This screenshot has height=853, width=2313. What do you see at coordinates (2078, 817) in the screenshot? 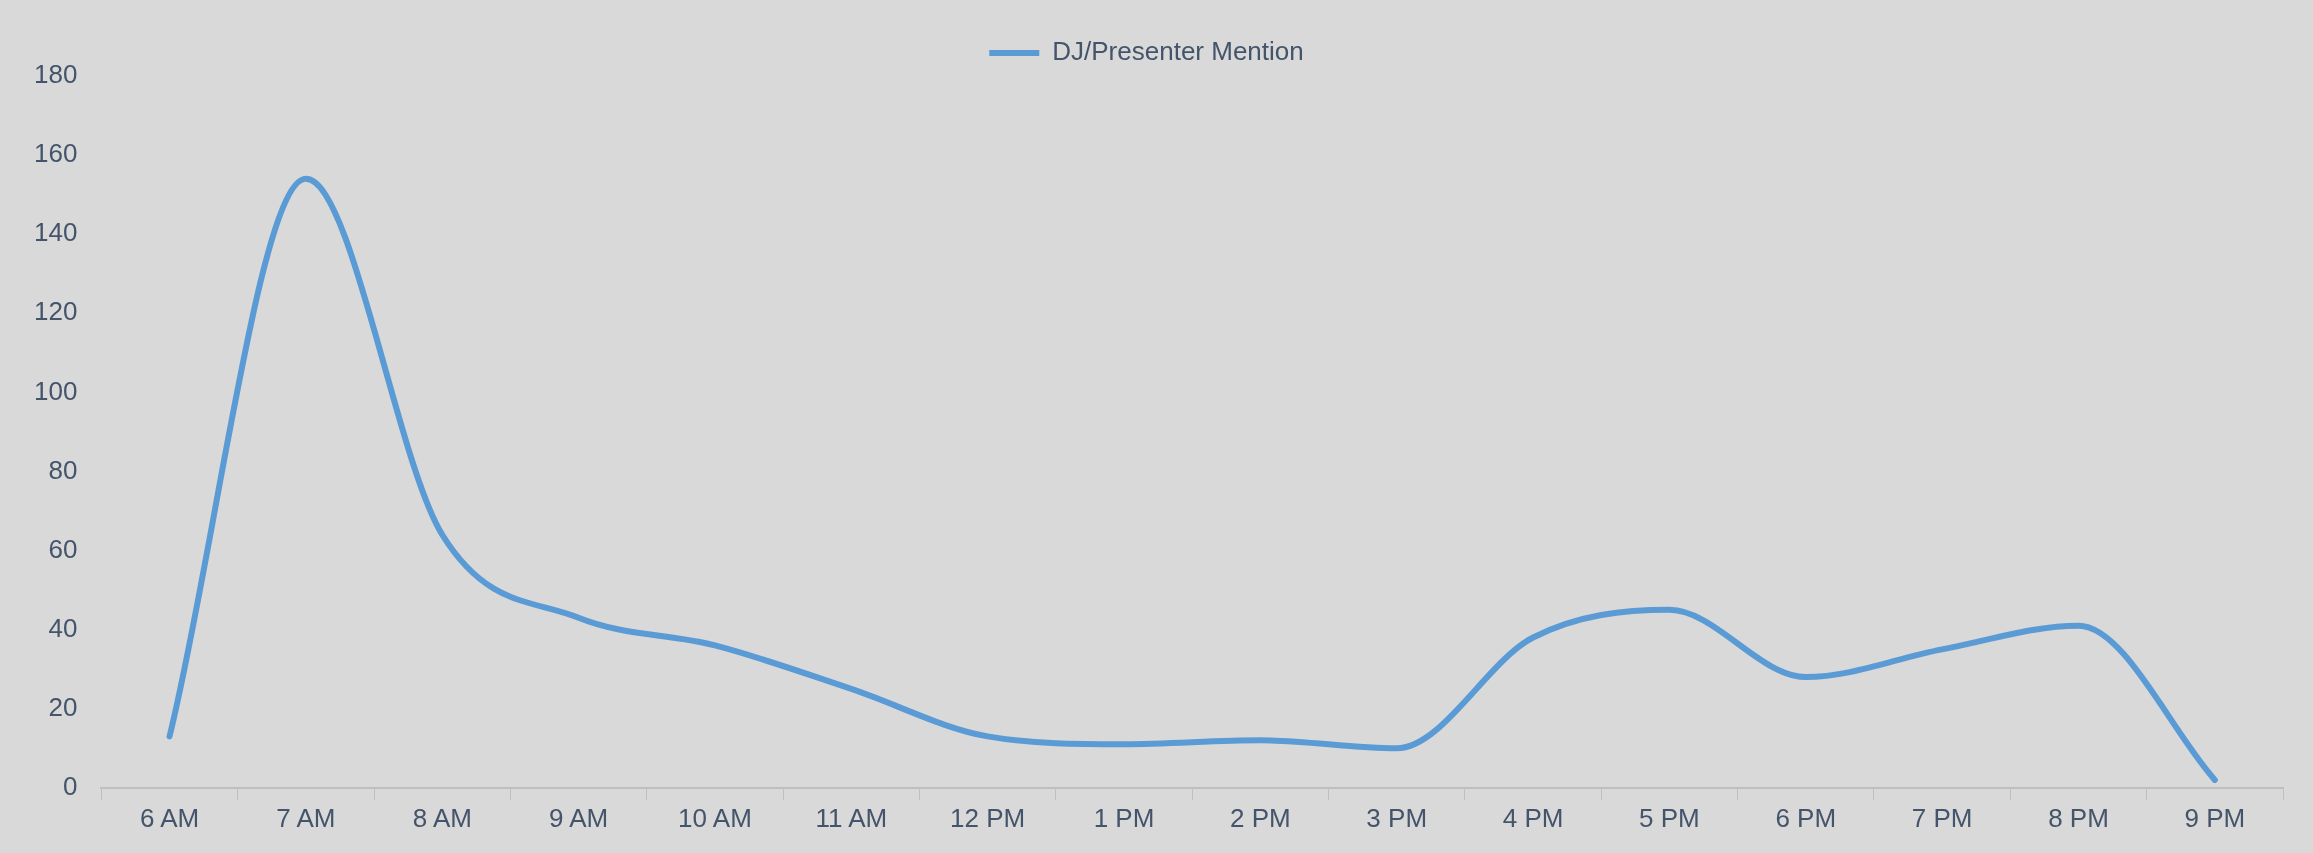
I see `x-tick-label: 8 PM` at bounding box center [2078, 817].